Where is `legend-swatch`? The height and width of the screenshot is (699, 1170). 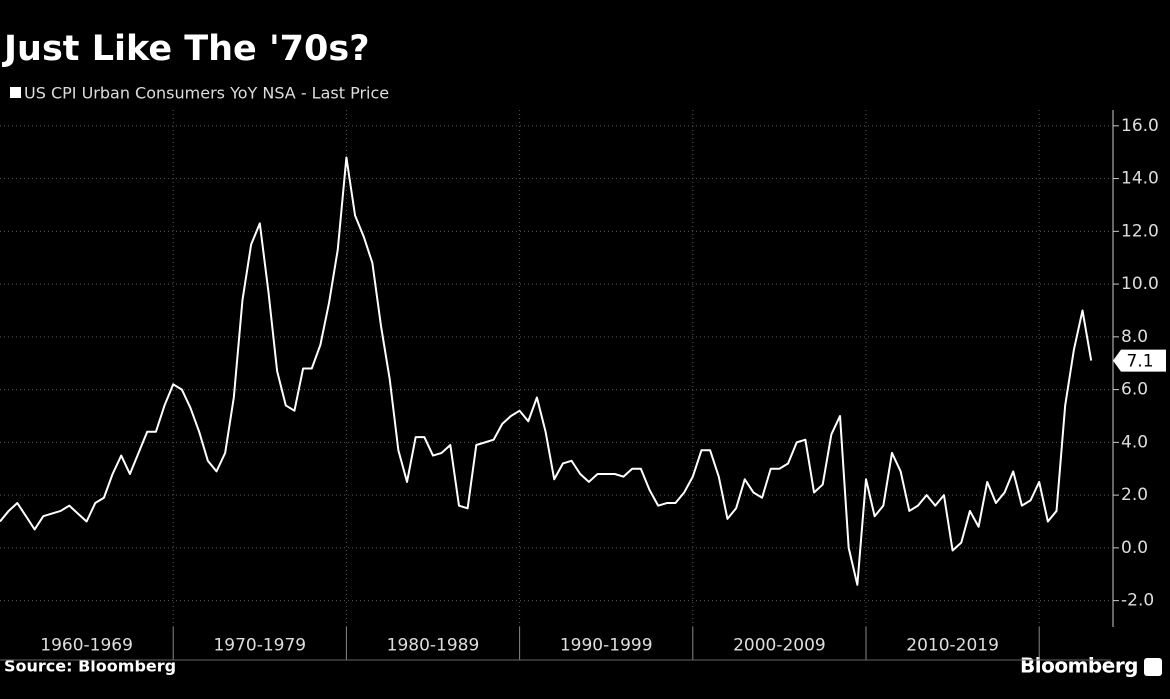 legend-swatch is located at coordinates (15, 92).